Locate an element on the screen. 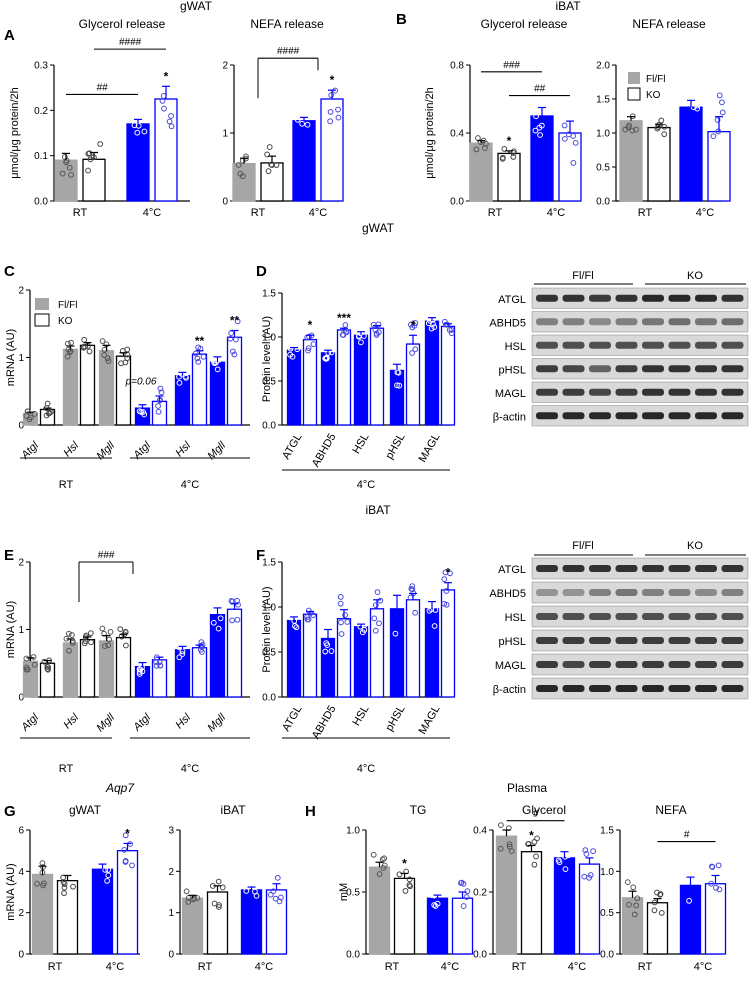  y-tick-label: 1.0 is located at coordinates (269, 608).